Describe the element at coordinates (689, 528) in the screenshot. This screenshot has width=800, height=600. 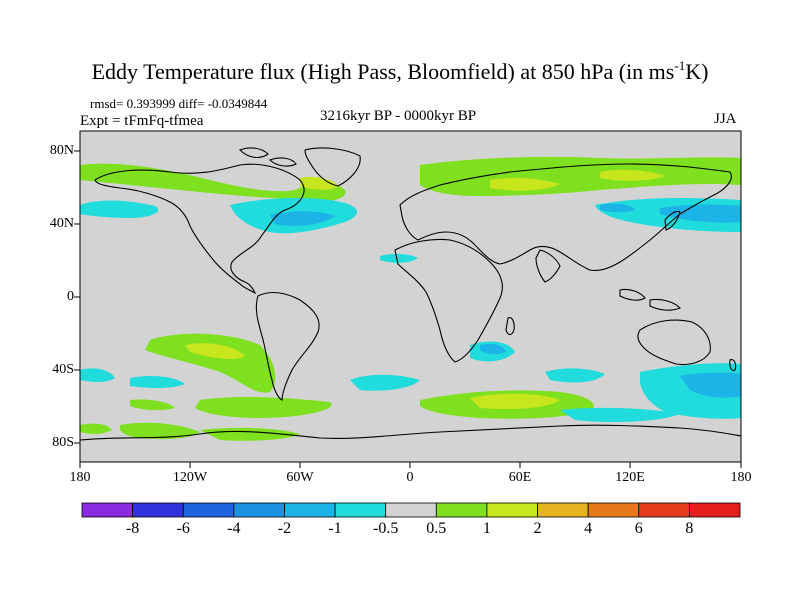
I see `colorbar-tick-label: 8` at that location.